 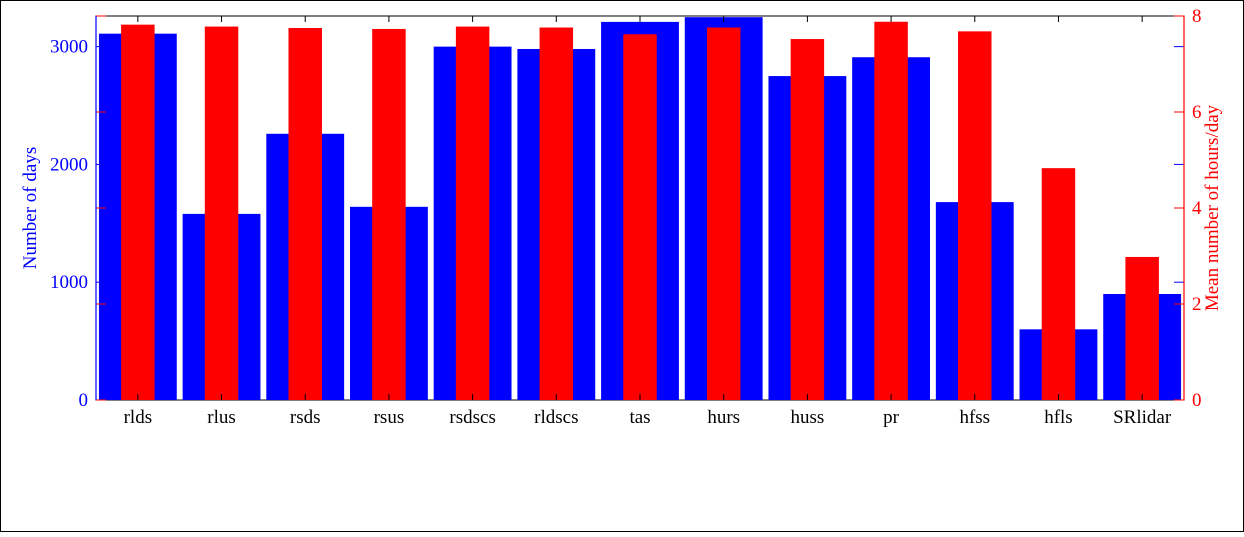 I want to click on bar-hours-huss, so click(x=807, y=219).